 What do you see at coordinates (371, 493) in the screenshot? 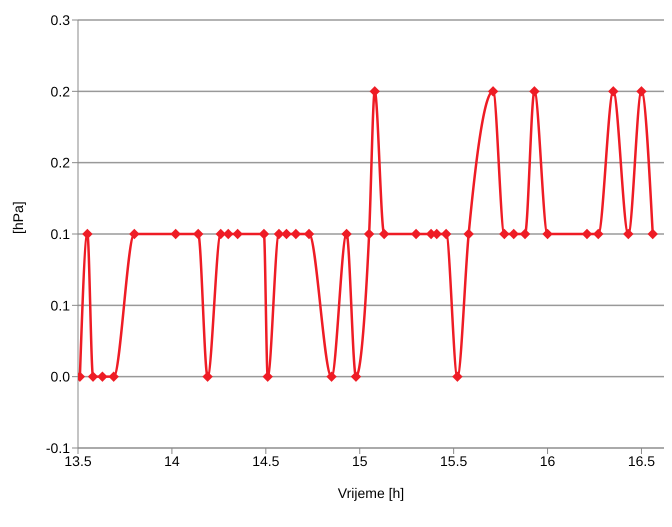
I see `x-axis-title: Vrijeme [h]` at bounding box center [371, 493].